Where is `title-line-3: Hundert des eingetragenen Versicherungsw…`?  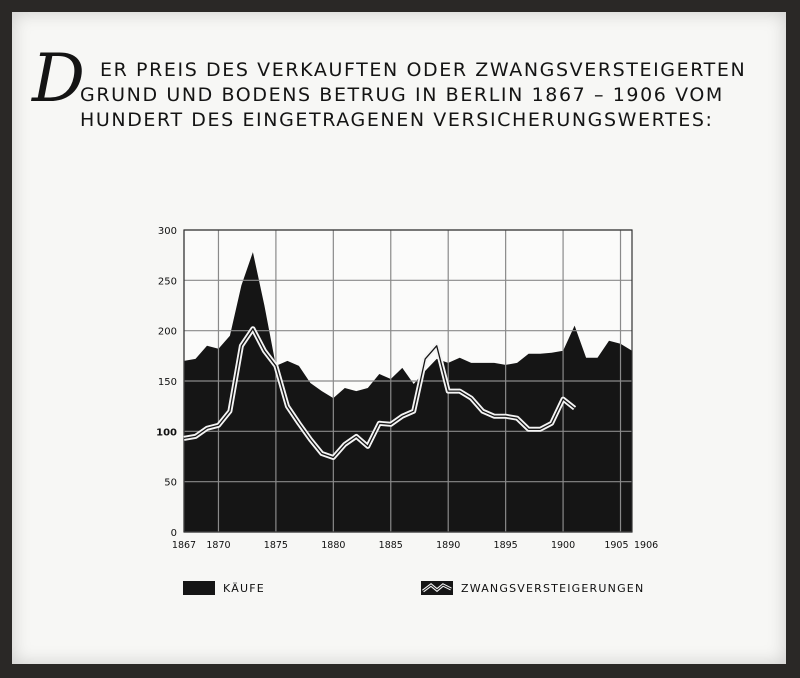
title-line-3: Hundert des eingetragenen Versicherungsw… is located at coordinates (397, 120).